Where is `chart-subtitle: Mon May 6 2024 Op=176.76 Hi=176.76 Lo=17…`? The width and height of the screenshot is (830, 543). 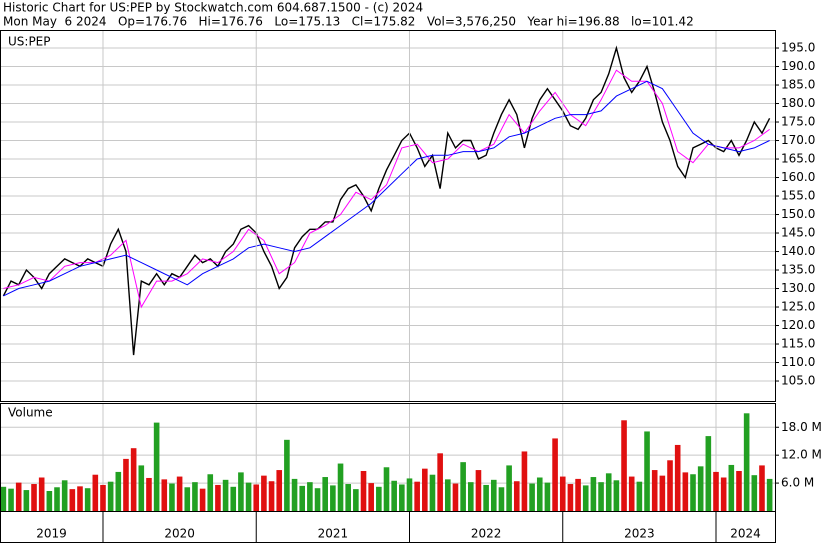 chart-subtitle: Mon May 6 2024 Op=176.76 Hi=176.76 Lo=17… is located at coordinates (348, 22).